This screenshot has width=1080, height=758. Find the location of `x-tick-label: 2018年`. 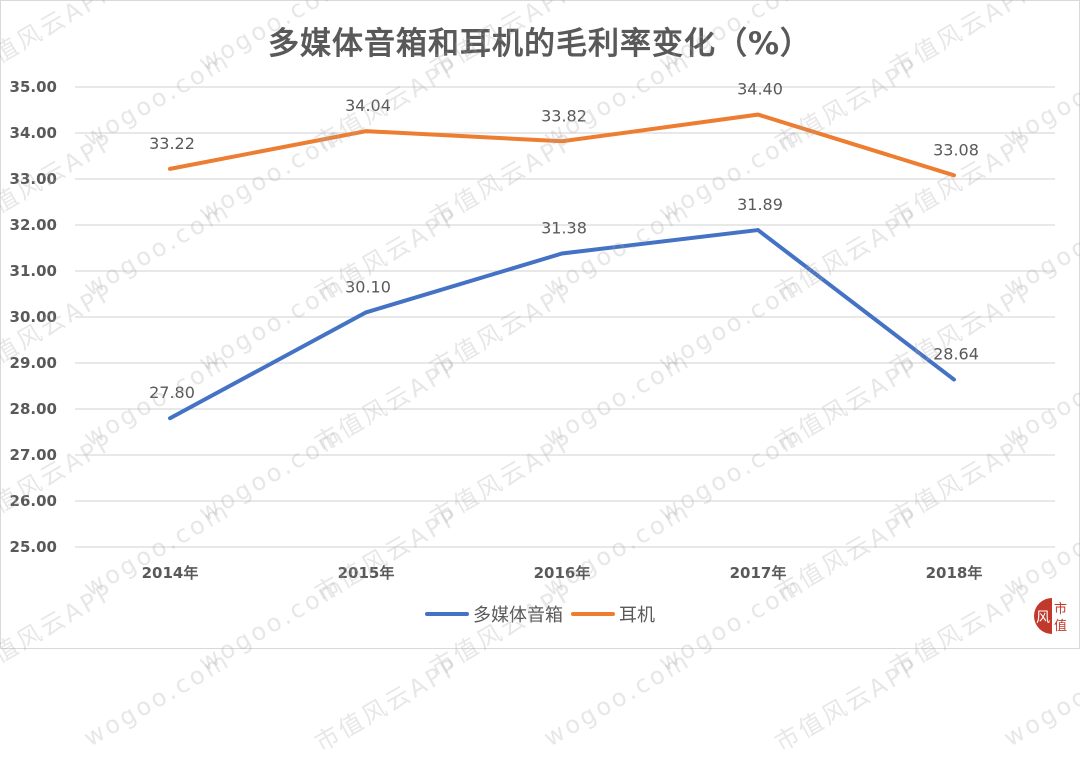

x-tick-label: 2018年 is located at coordinates (954, 573).